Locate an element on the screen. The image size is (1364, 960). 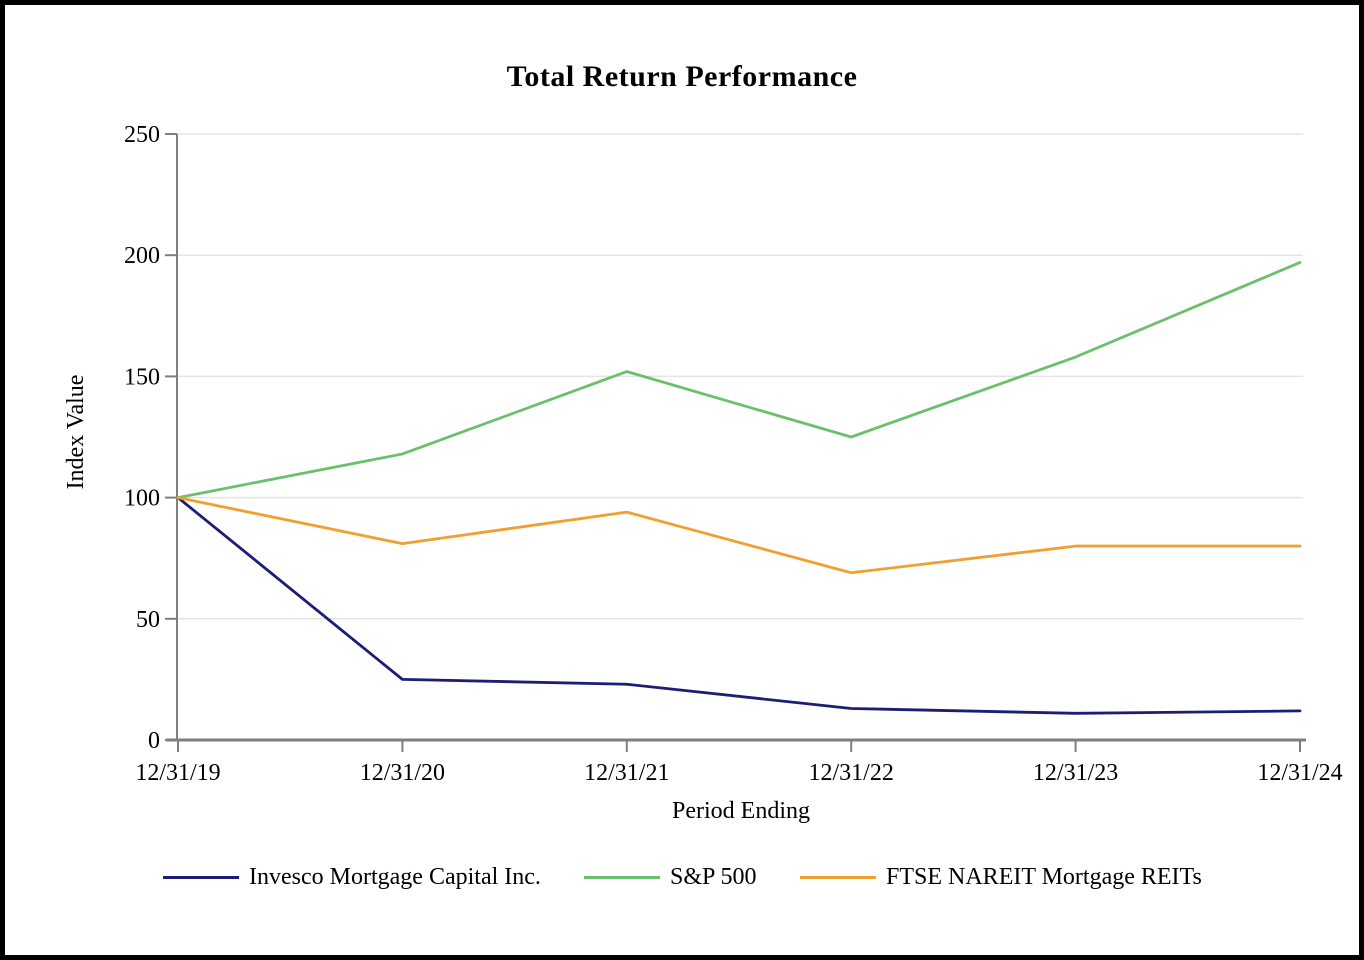
x-tick-label-12-31-20: 12/31/20 is located at coordinates (402, 773).